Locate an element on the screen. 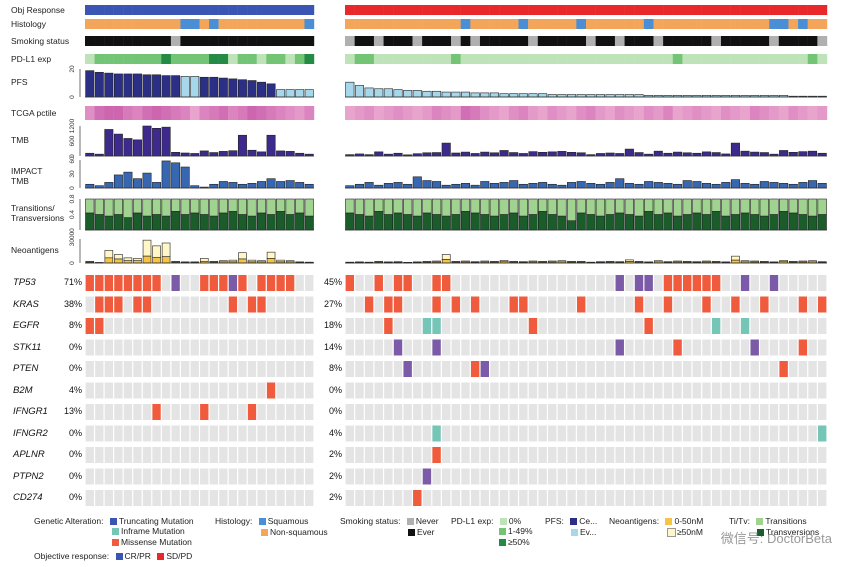  neoantigen-high-bar is located at coordinates (128, 259).